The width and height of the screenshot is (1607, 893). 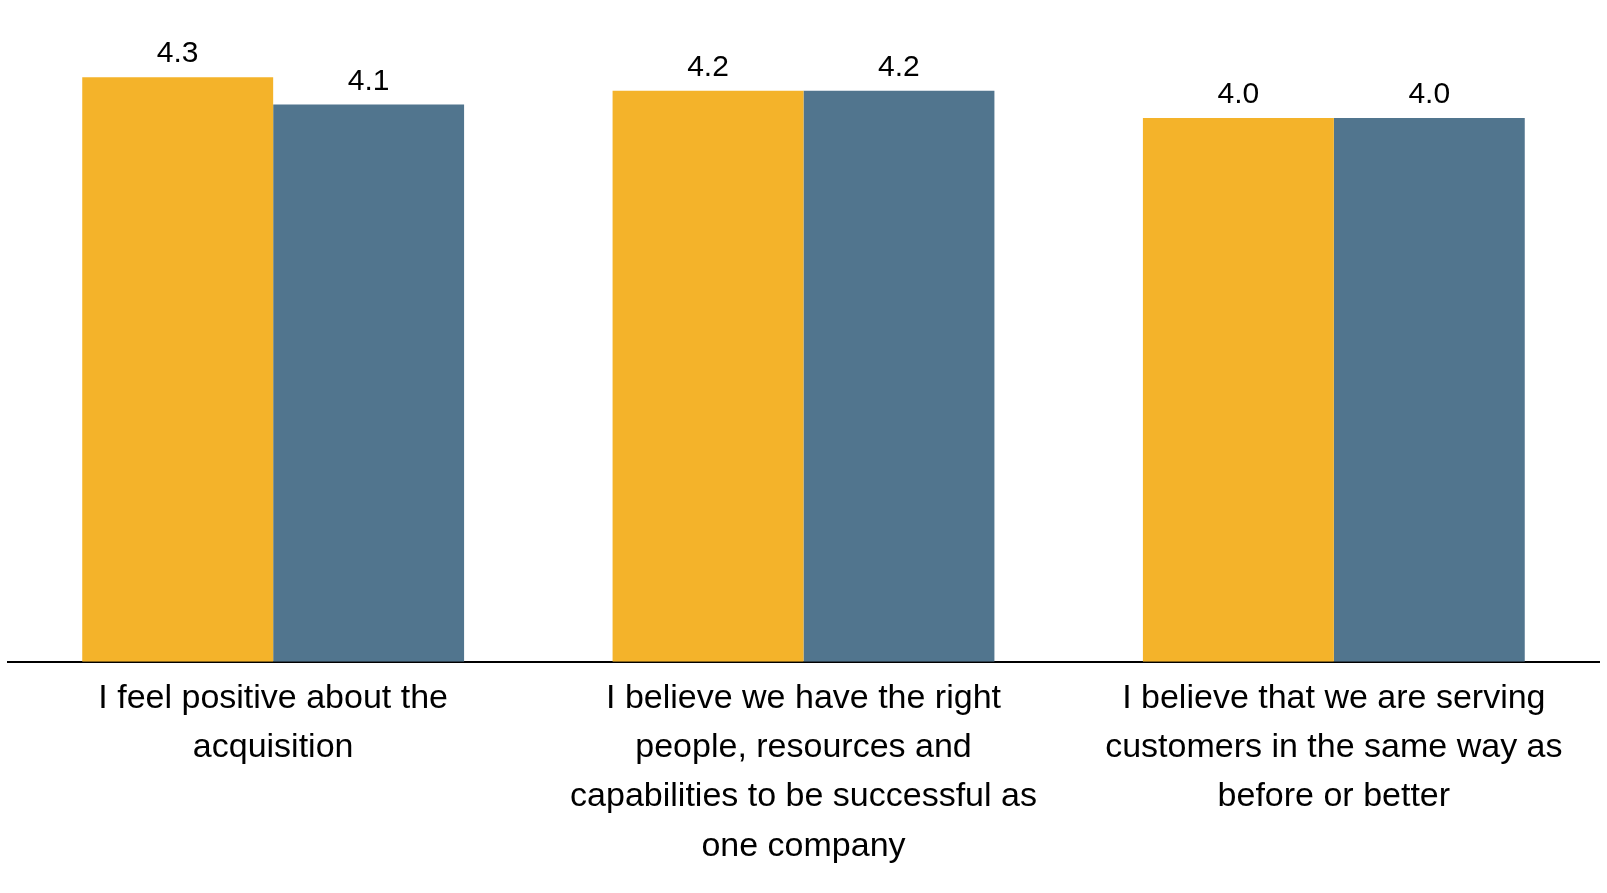 I want to click on x-tick-label: I believe we have the right people, resources and capabilities to be successful as one company, so click(x=803, y=769).